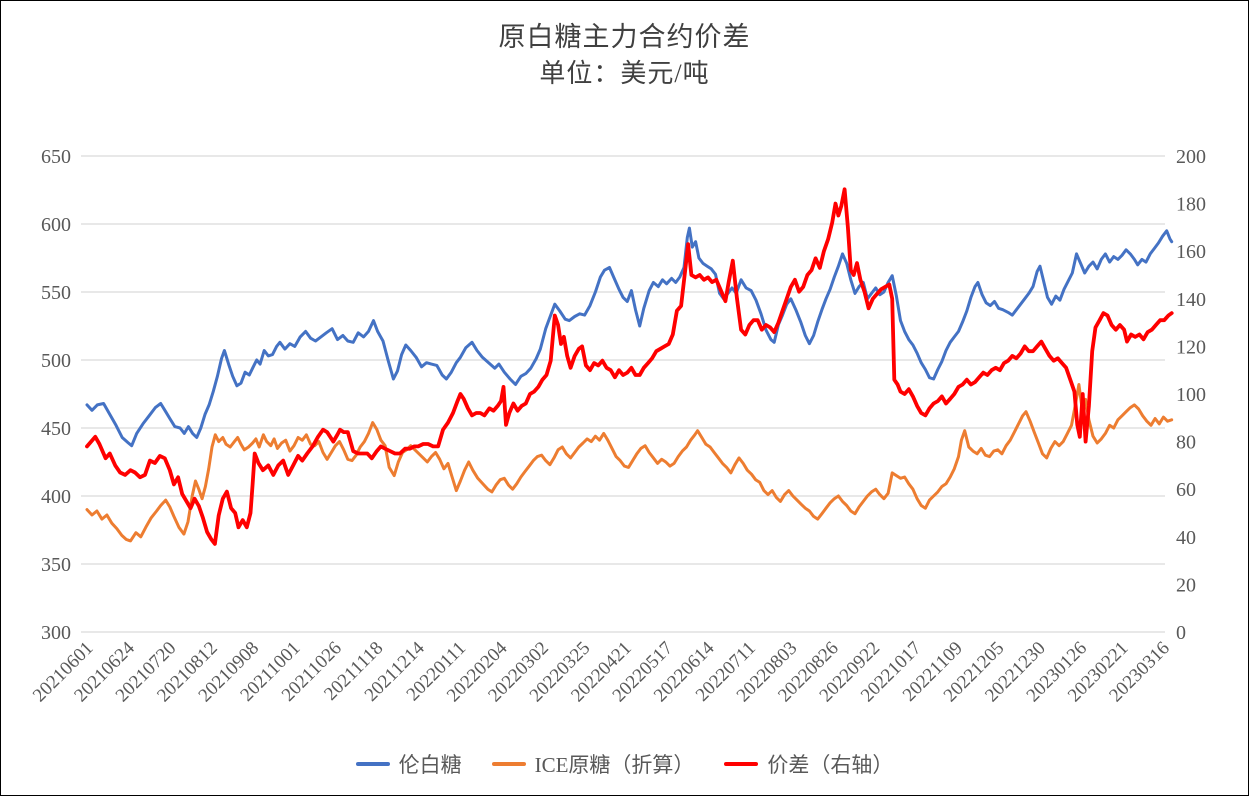 This screenshot has height=796, width=1249. I want to click on y-axis-label-right: 160, so click(1191, 252).